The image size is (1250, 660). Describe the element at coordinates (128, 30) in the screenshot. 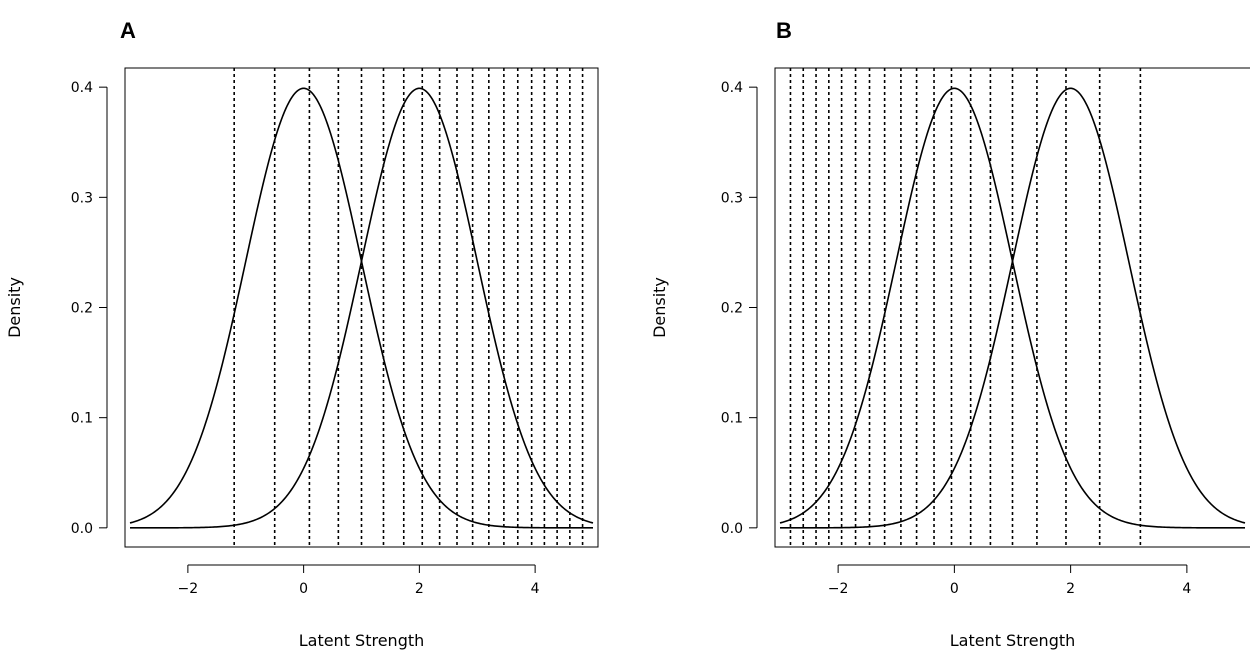

I see `panel-letter-a: A` at that location.